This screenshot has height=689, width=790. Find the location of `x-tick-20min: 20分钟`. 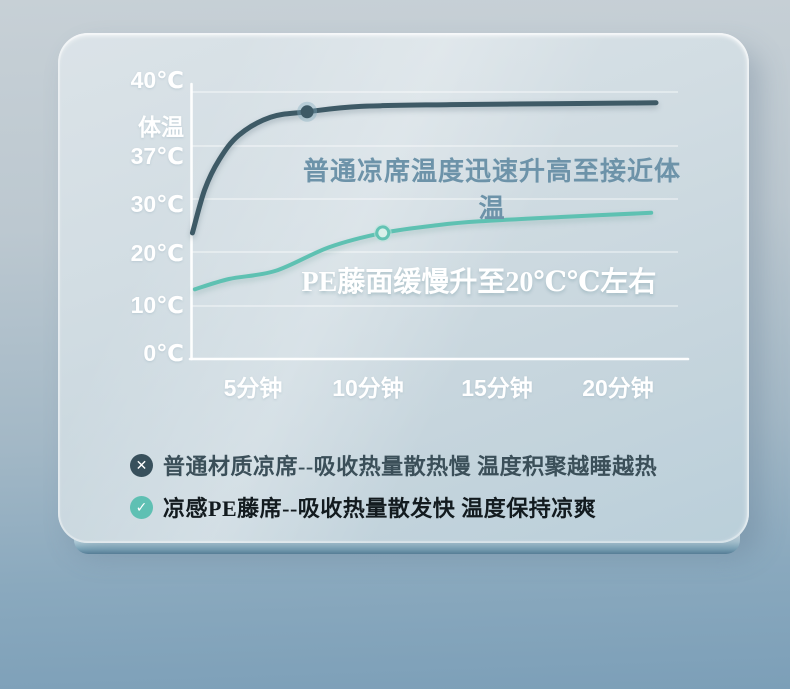

x-tick-20min: 20分钟 is located at coordinates (618, 388).